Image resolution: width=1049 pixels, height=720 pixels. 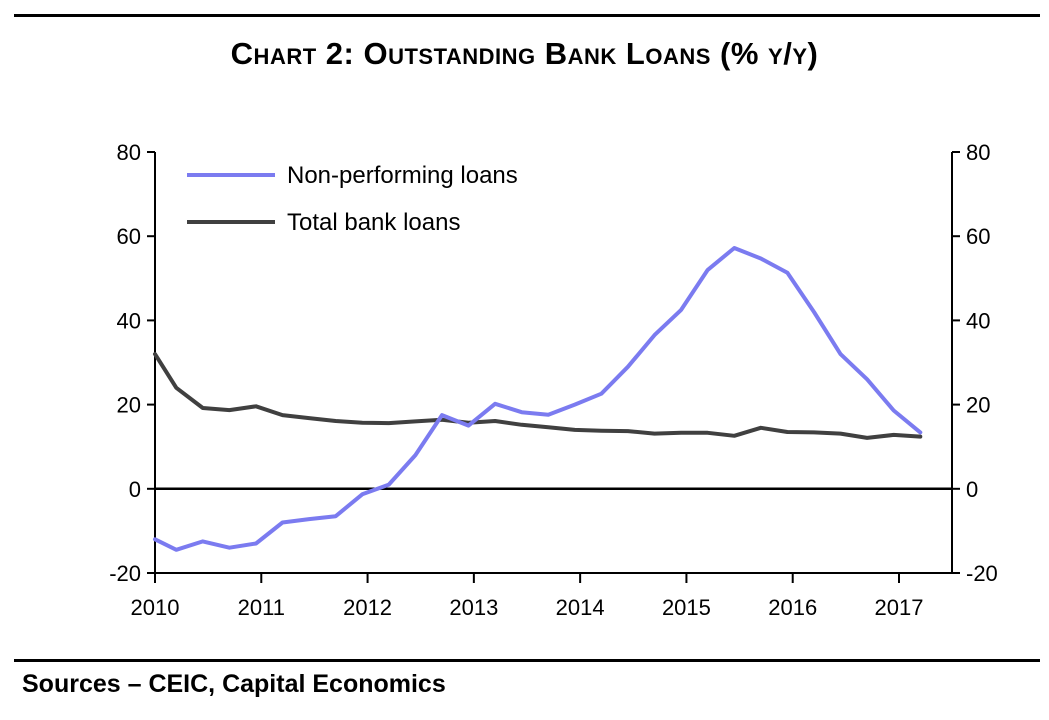 What do you see at coordinates (129, 152) in the screenshot?
I see `left-y-tick-label: 80` at bounding box center [129, 152].